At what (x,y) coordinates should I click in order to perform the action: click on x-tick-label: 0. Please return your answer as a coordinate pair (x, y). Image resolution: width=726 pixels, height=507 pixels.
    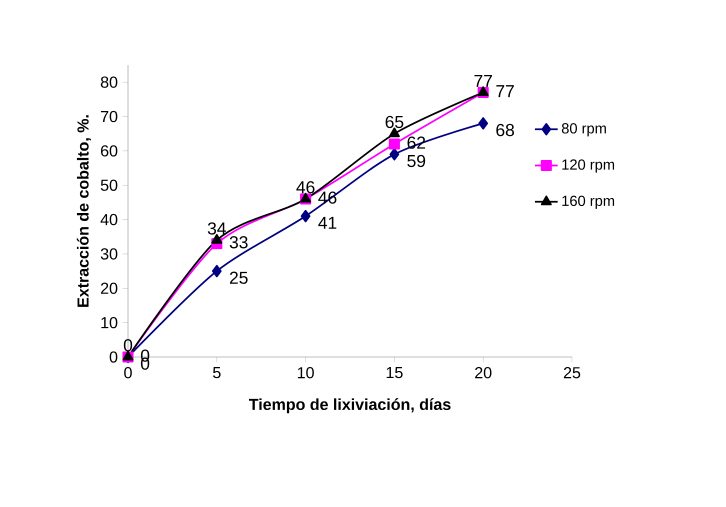
    Looking at the image, I should click on (128, 372).